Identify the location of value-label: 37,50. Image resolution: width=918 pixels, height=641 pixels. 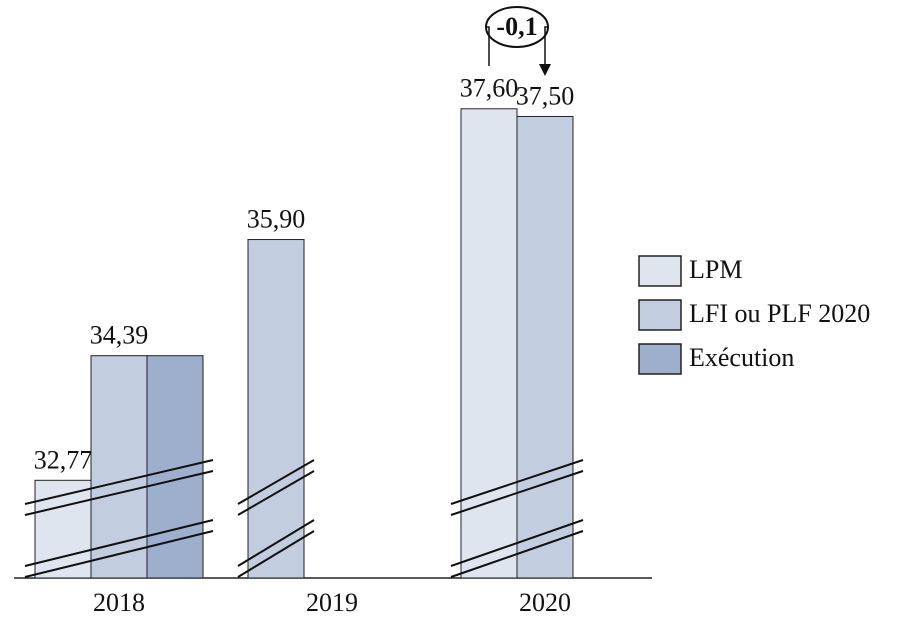
(545, 95).